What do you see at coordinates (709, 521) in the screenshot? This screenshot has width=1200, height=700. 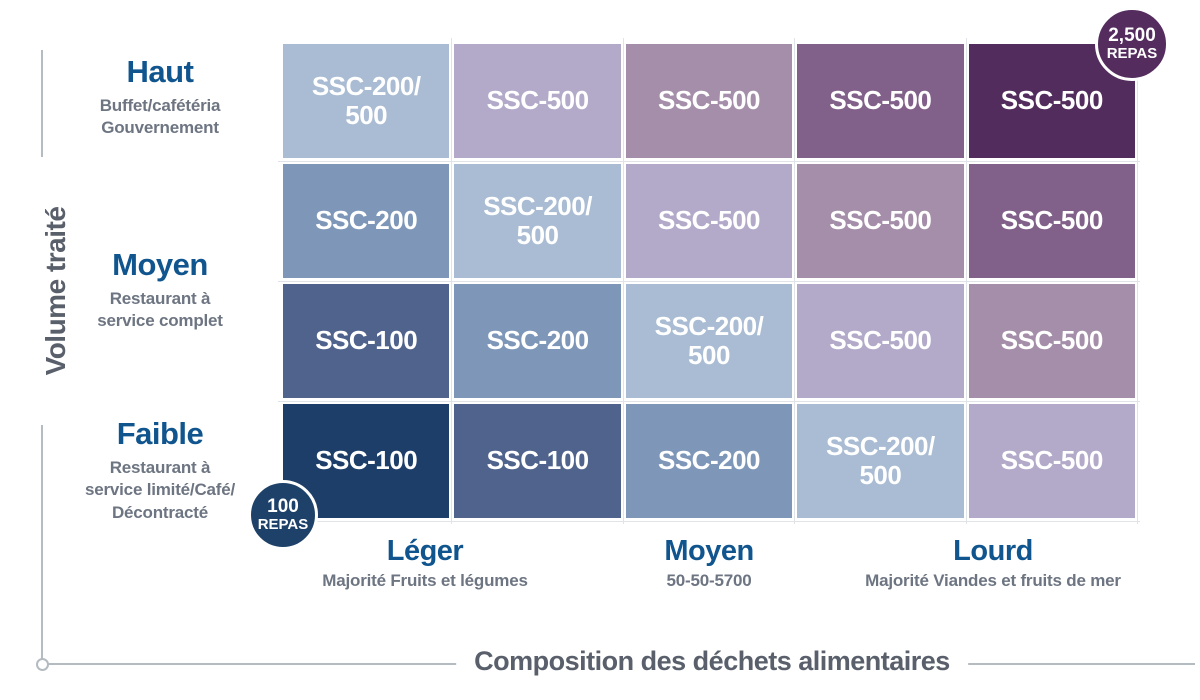 I see `gridline-horizontal` at bounding box center [709, 521].